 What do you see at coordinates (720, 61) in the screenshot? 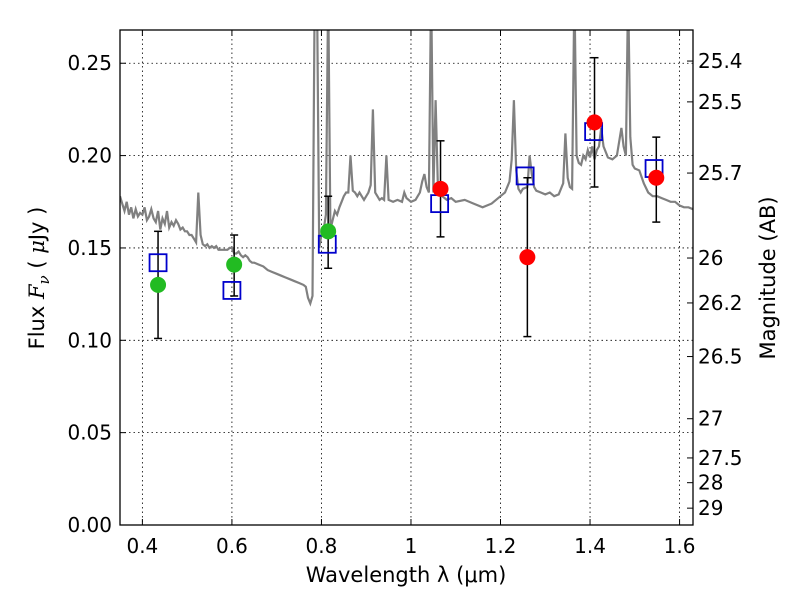
I see `mag-tick-label: 25.4` at bounding box center [720, 61].